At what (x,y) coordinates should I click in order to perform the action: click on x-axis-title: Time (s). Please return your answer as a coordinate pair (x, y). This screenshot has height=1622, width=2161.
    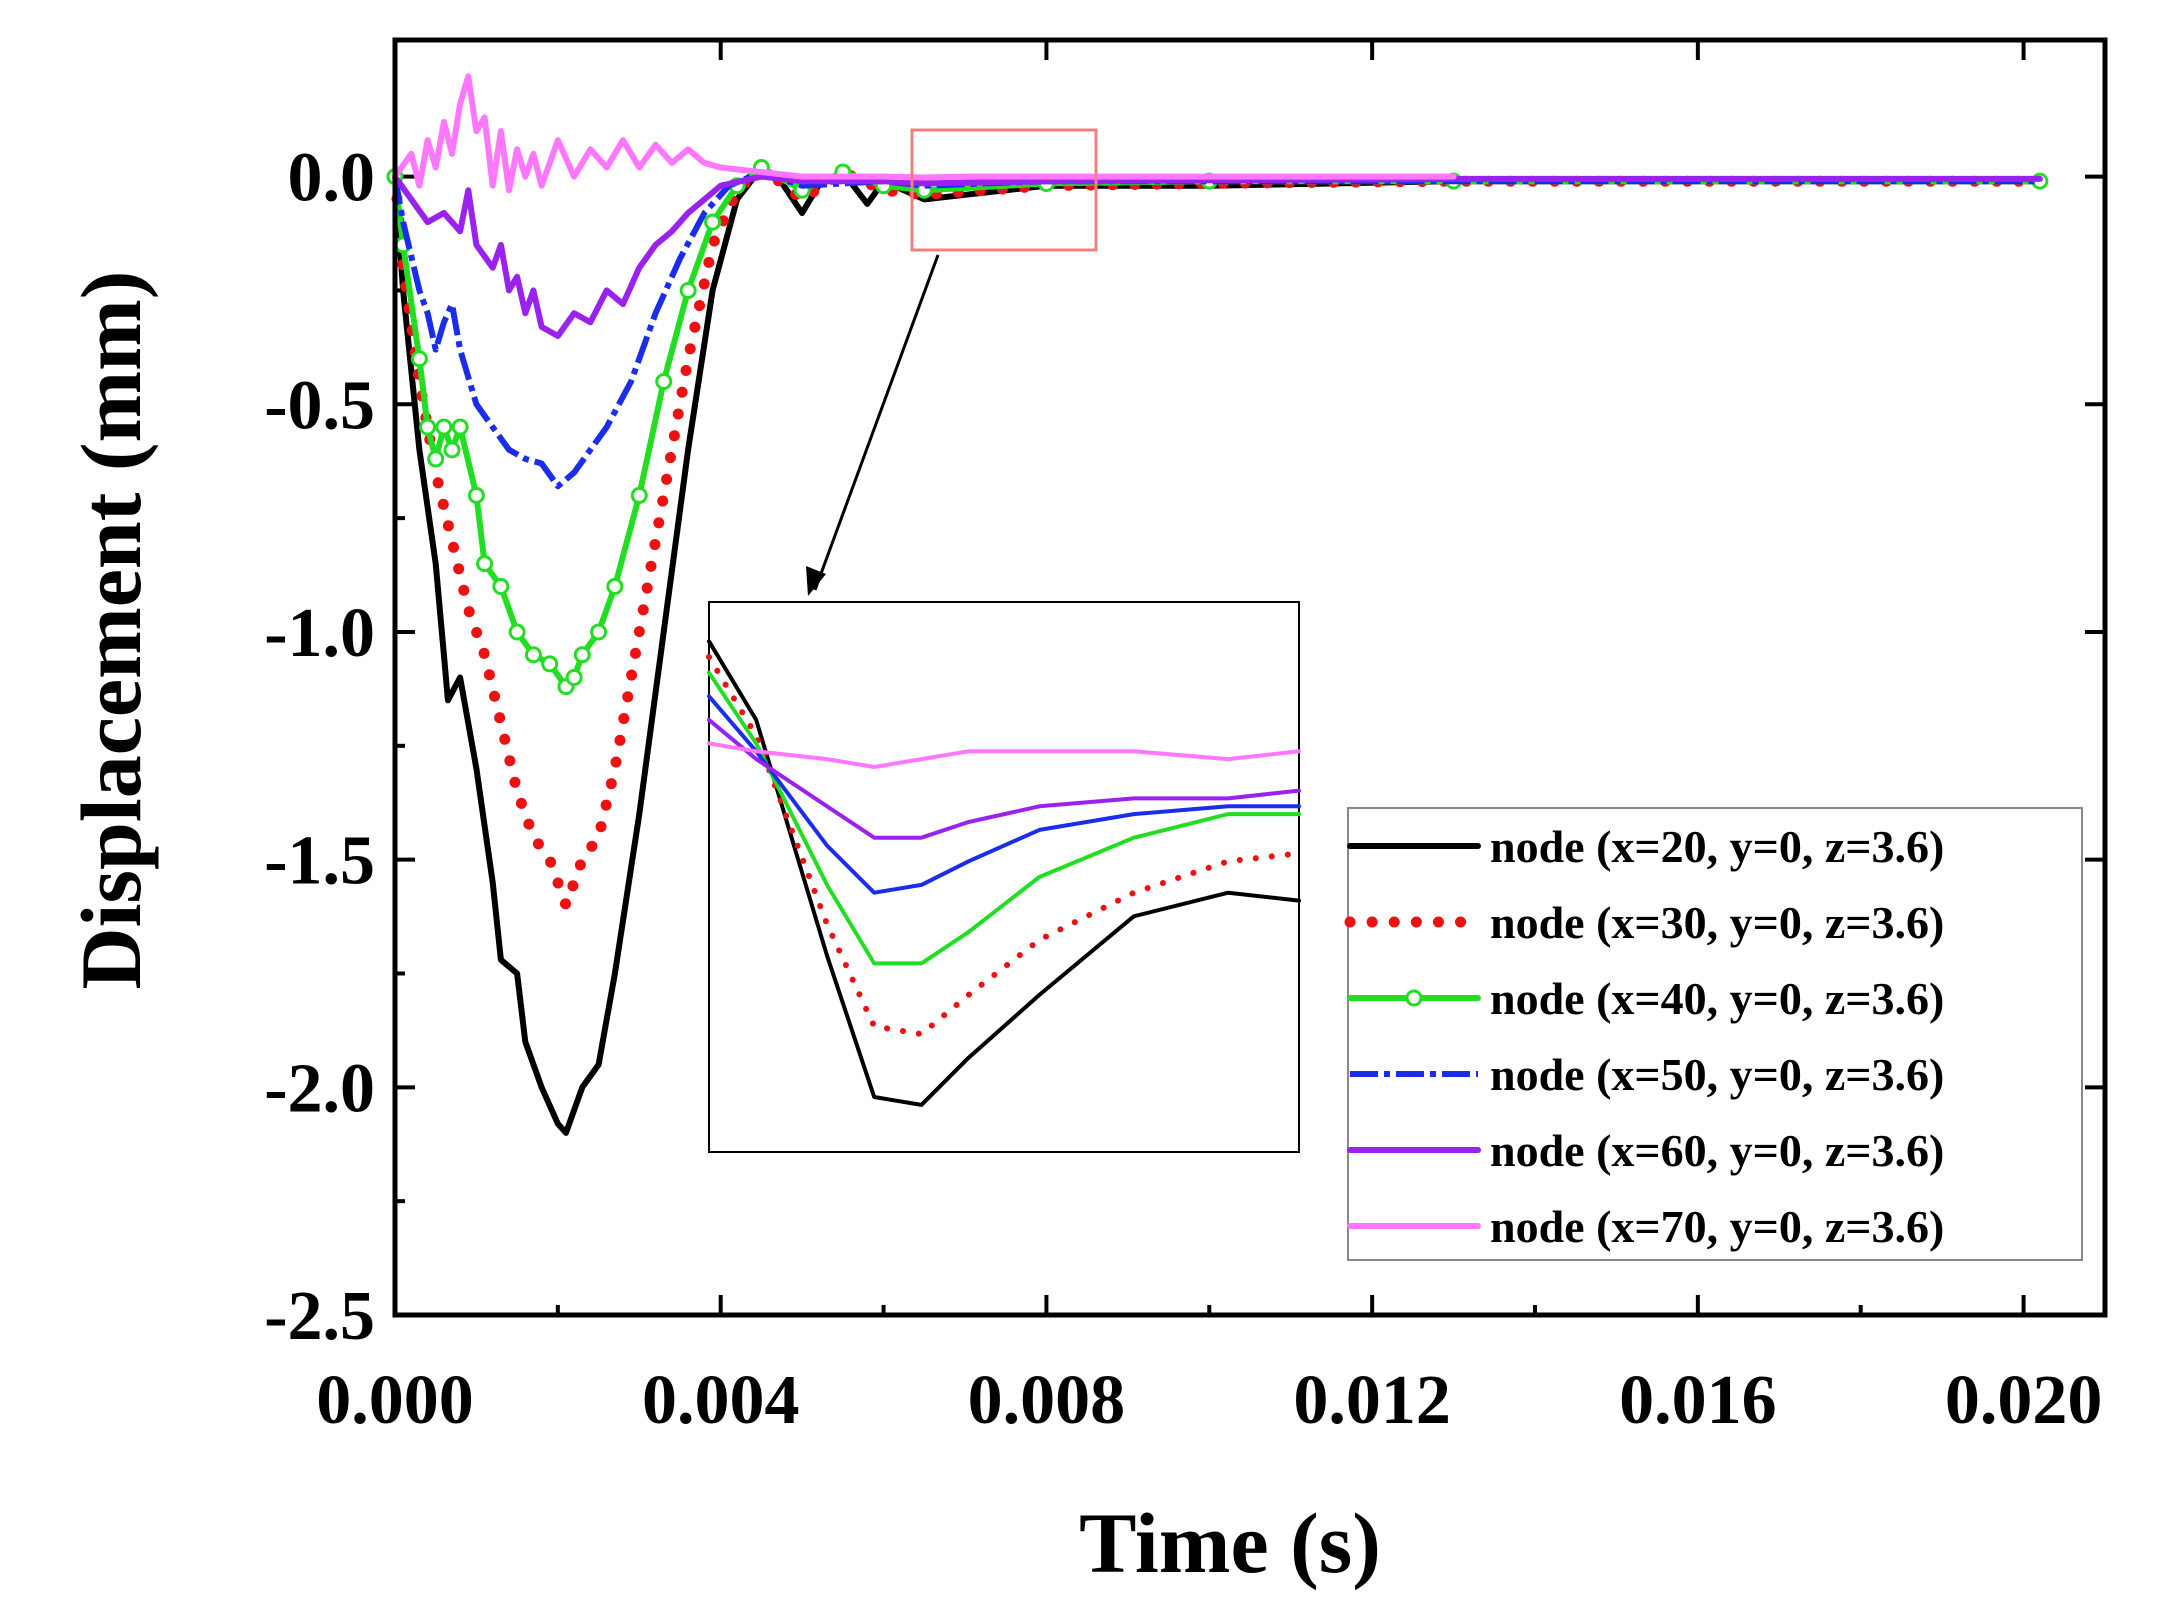
    Looking at the image, I should click on (1230, 1543).